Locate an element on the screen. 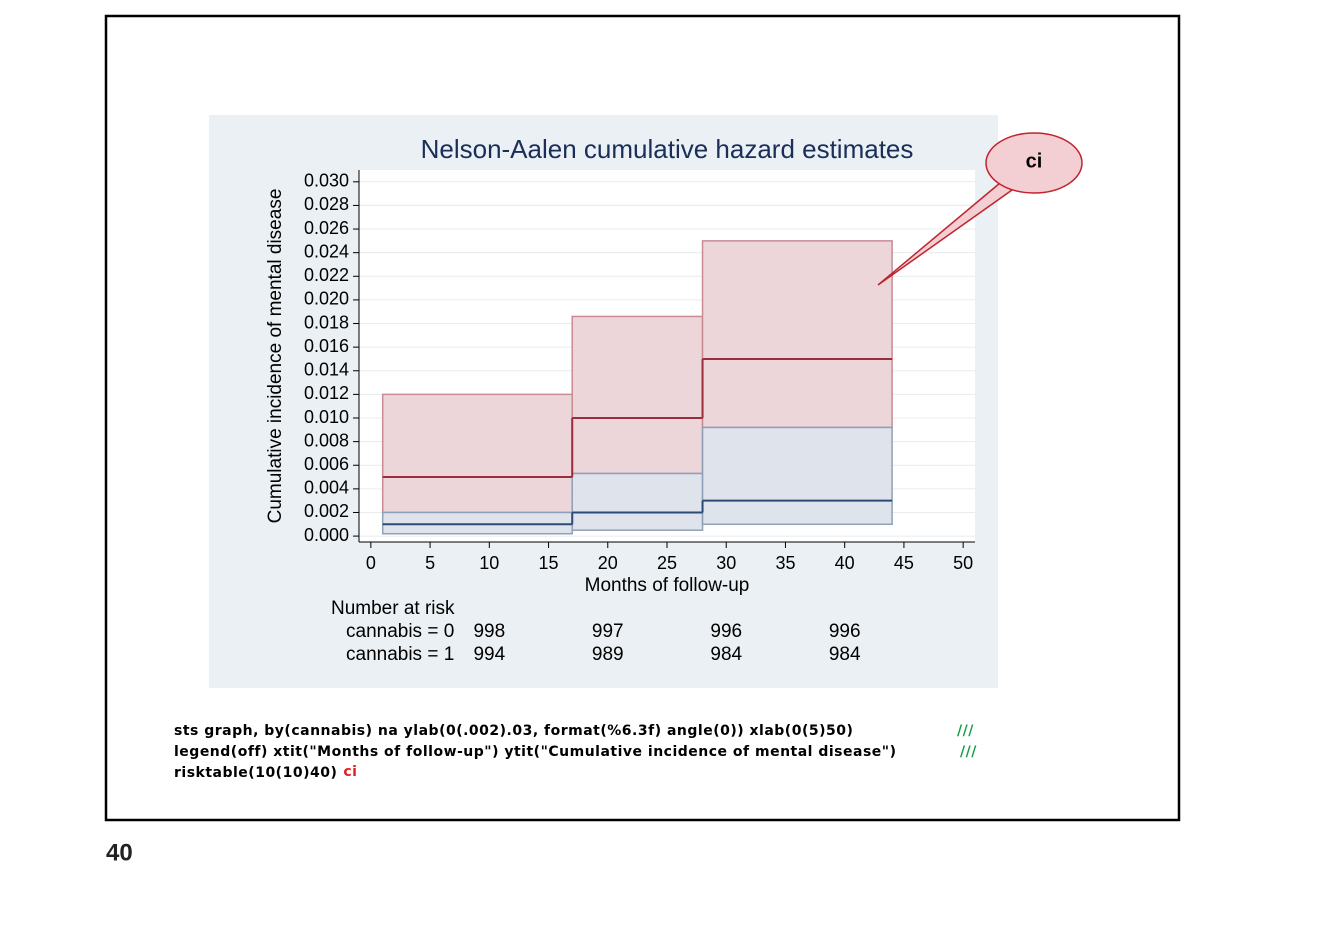  x-tick-label: 0 is located at coordinates (371, 563).